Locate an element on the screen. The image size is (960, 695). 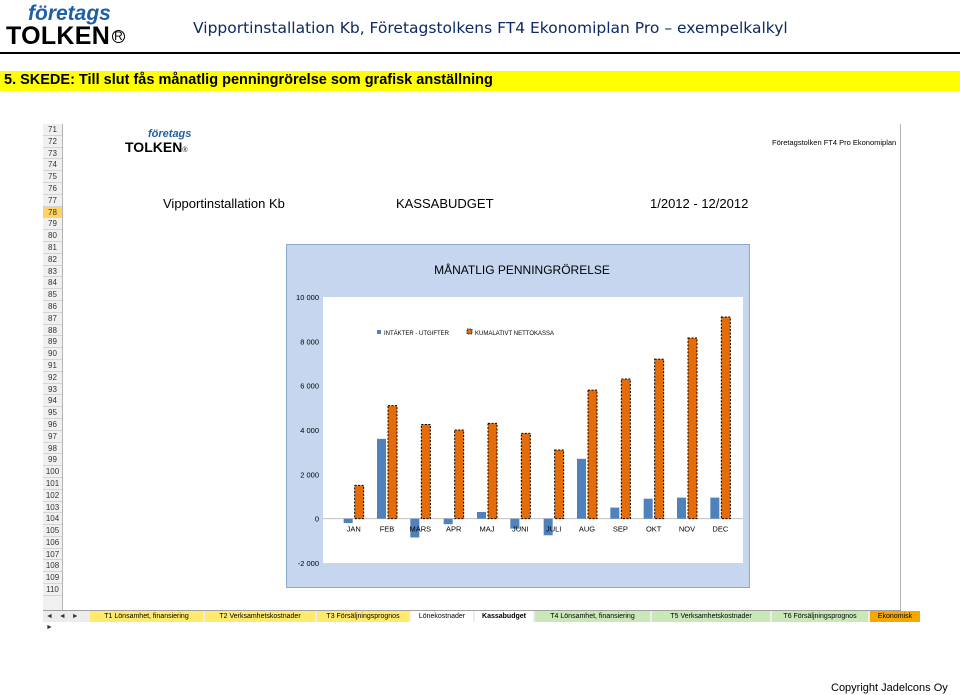
registered-mark: R is located at coordinates (119, 36).